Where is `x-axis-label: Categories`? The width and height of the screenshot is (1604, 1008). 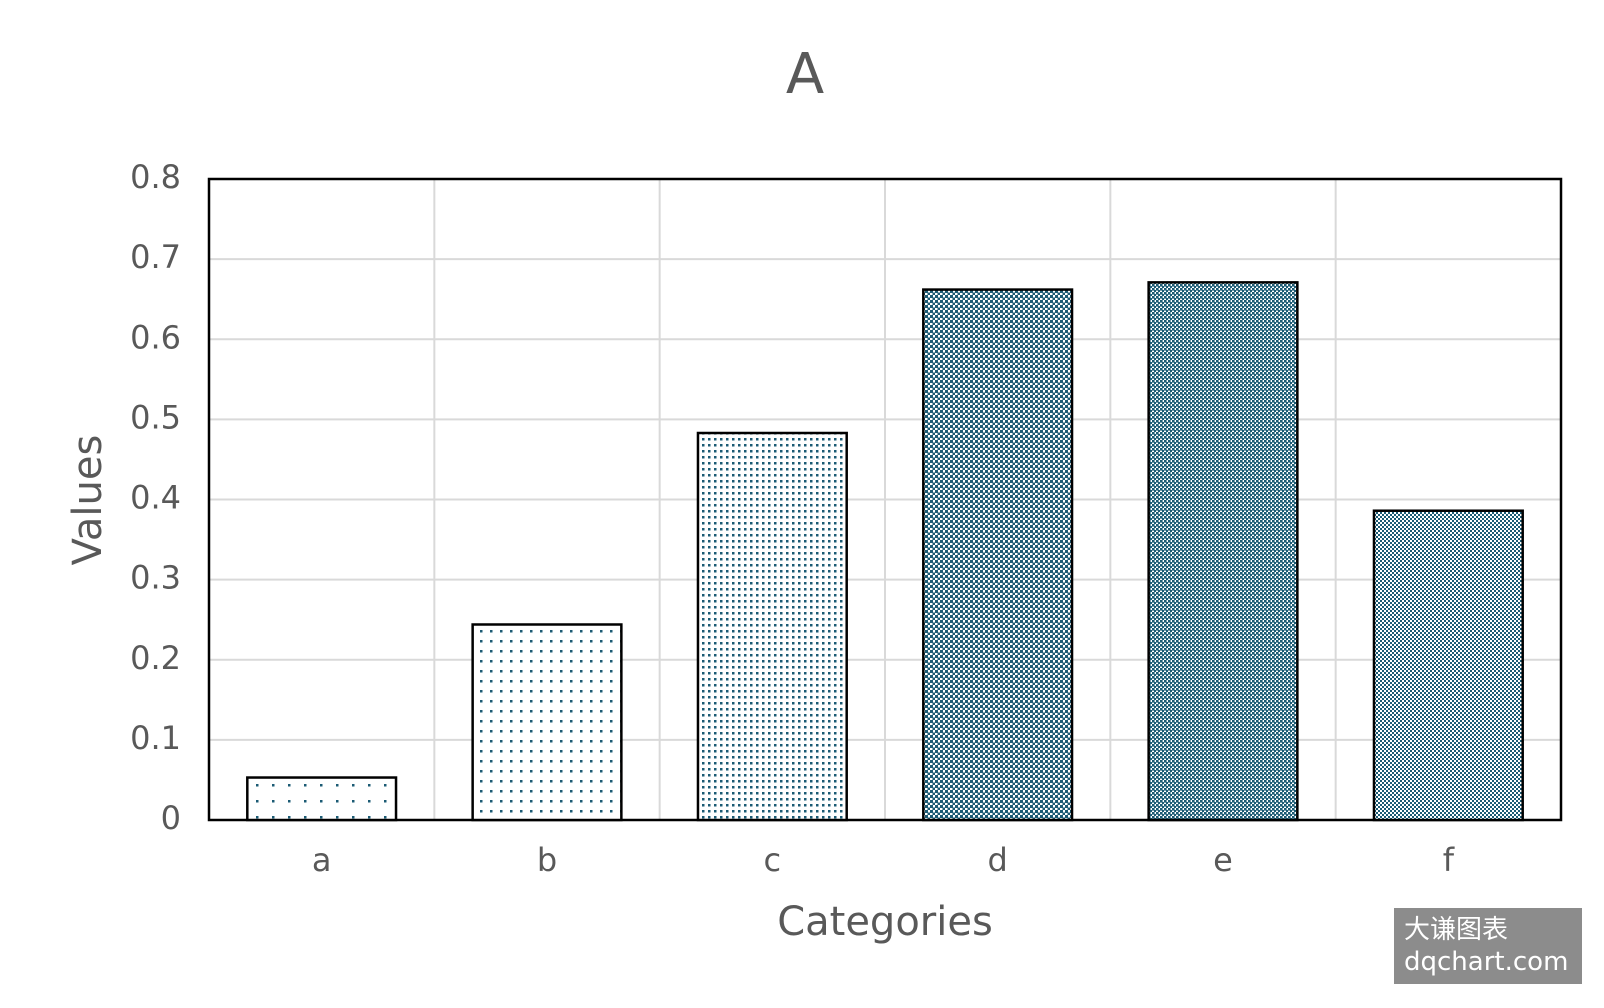 x-axis-label: Categories is located at coordinates (885, 922).